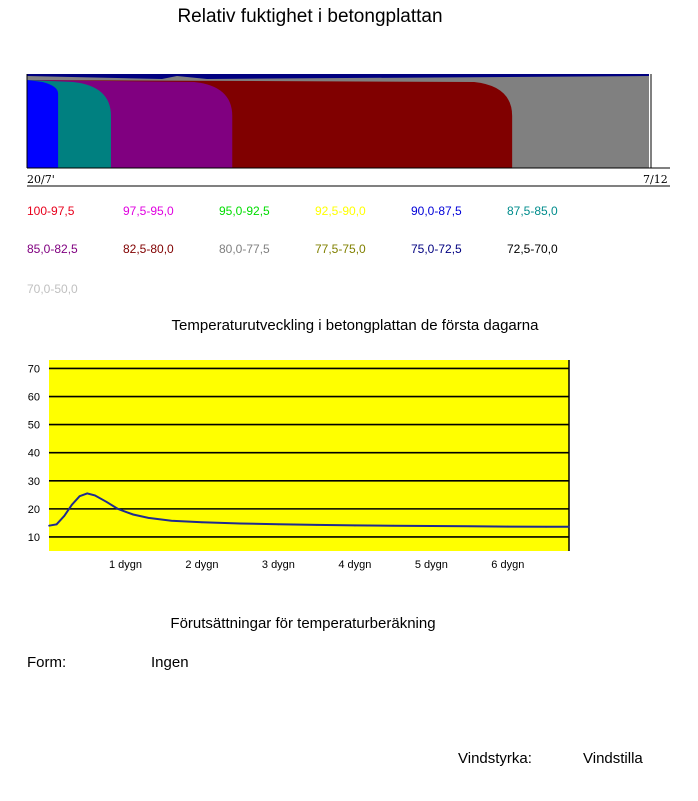 This screenshot has height=801, width=698. What do you see at coordinates (310, 16) in the screenshot?
I see `page-title: Relativ fuktighet i betongplattan` at bounding box center [310, 16].